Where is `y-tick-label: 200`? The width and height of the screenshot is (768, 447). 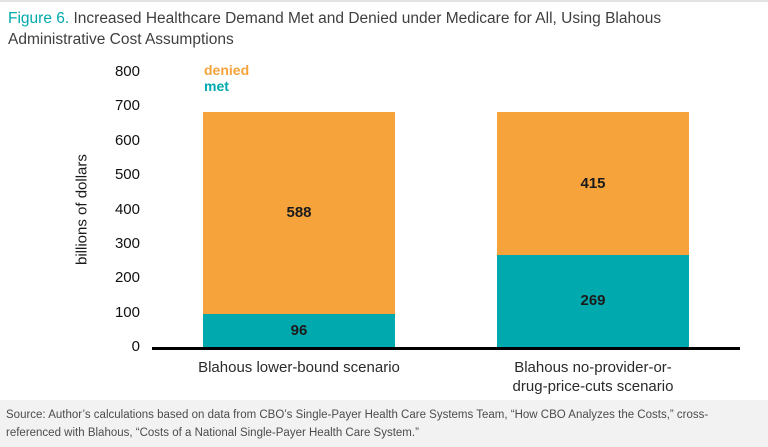
y-tick-label: 200 is located at coordinates (127, 278).